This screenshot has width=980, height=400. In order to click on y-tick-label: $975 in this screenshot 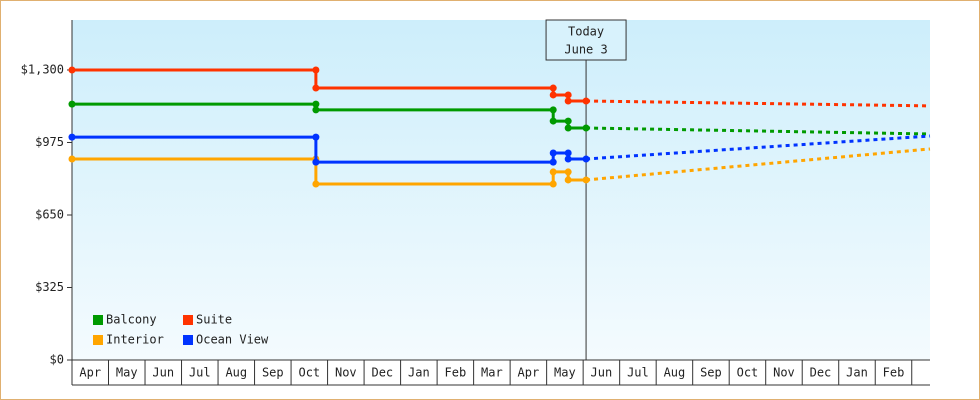, I will do `click(49, 142)`.